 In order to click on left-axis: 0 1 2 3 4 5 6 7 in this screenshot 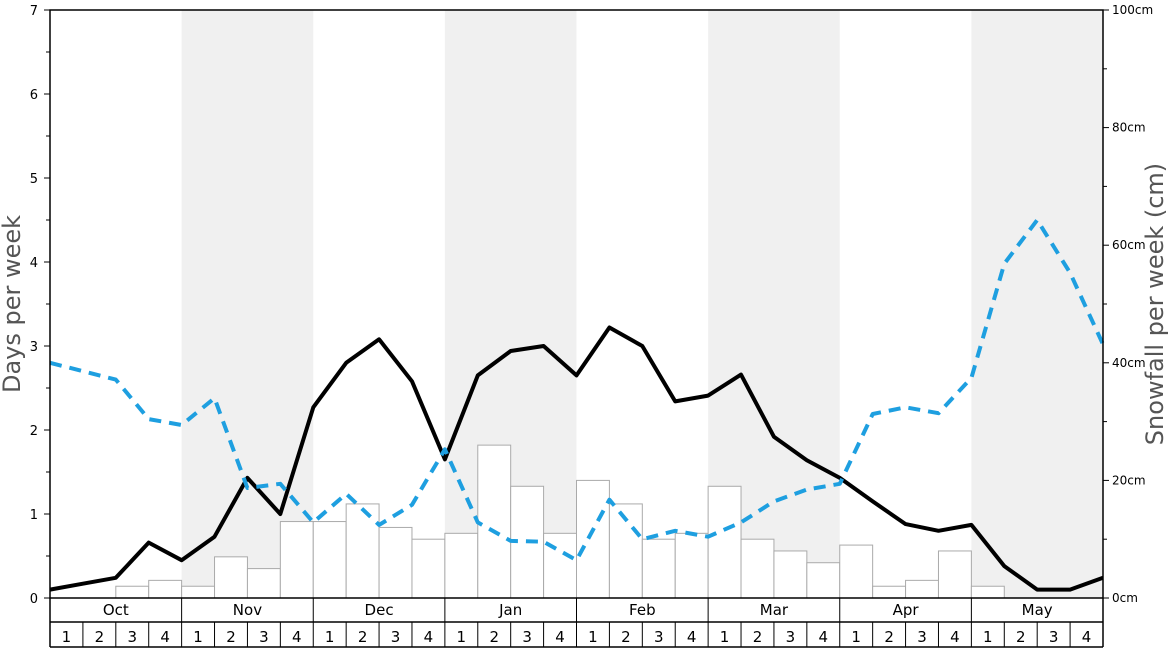, I will do `click(40, 305)`.